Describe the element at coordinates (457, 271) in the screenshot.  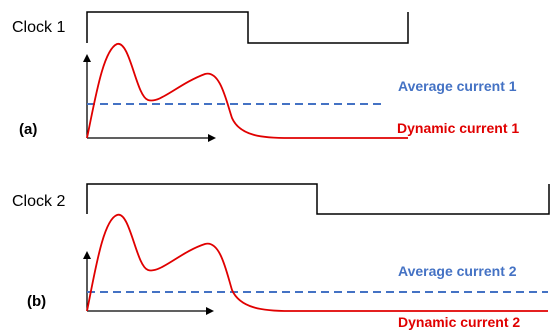
I see `average-current-2-label: Average current 2` at that location.